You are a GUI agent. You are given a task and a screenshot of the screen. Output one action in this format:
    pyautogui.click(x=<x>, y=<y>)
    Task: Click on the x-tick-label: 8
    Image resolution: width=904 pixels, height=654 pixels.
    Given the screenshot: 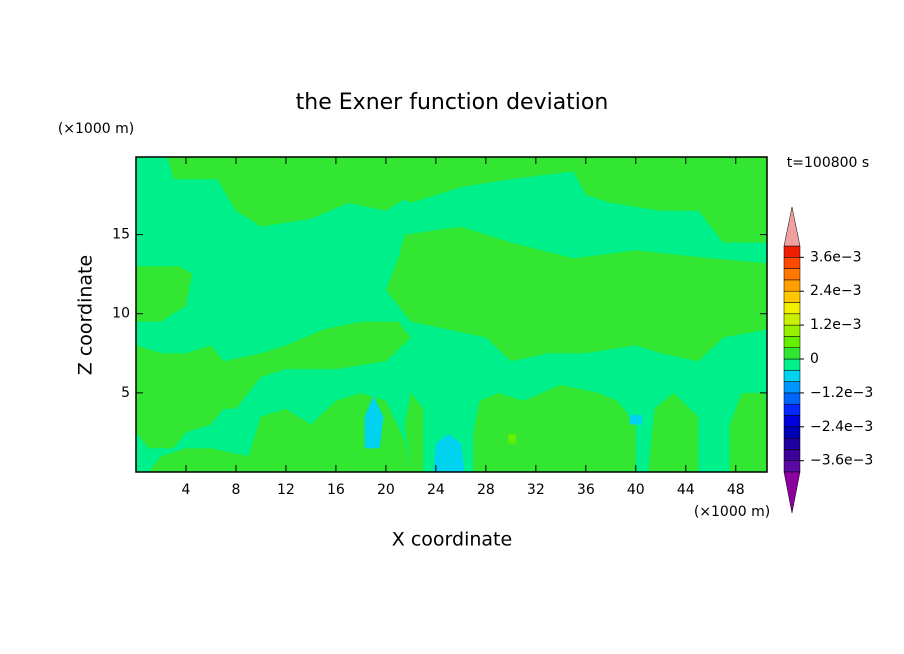 What is the action you would take?
    pyautogui.click(x=235, y=490)
    